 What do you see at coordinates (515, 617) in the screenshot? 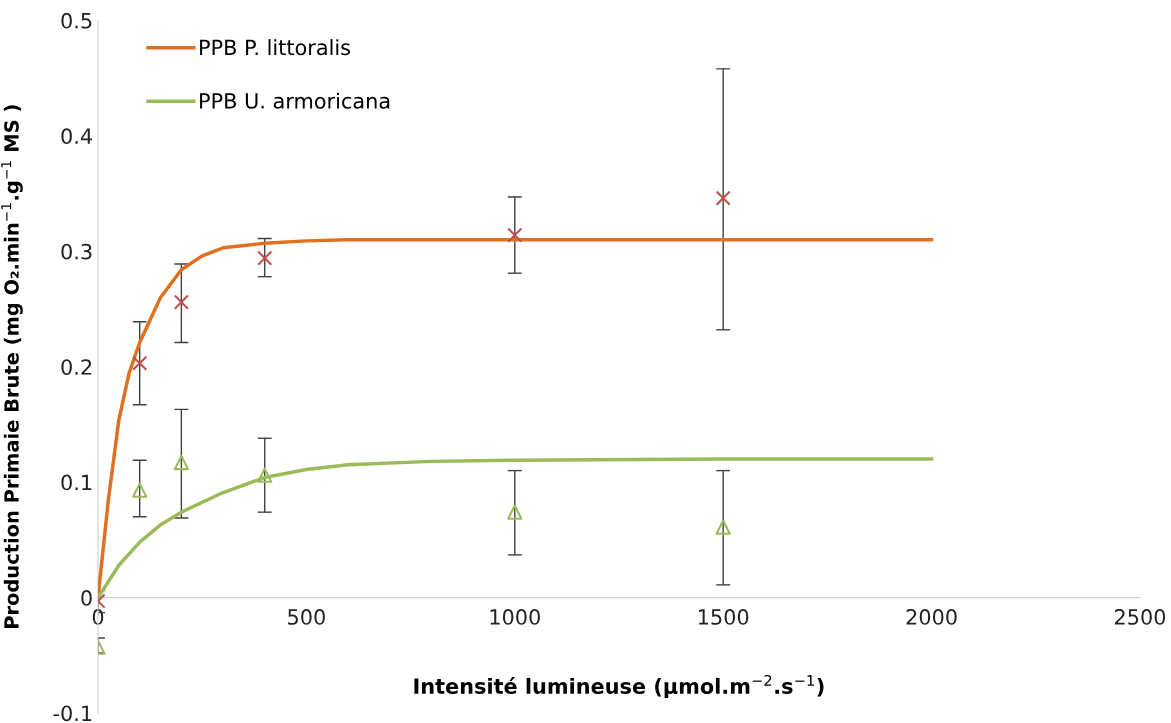
I see `x-tick-label: 1000` at bounding box center [515, 617].